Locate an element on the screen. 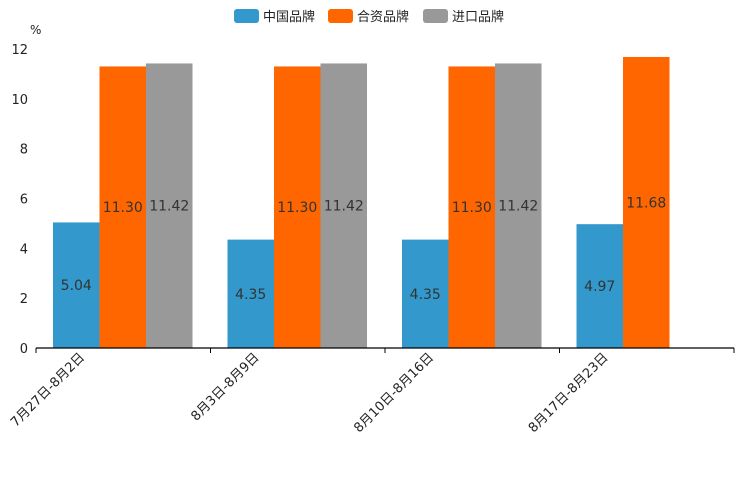  data-label-2-2: 11.30 is located at coordinates (297, 208).